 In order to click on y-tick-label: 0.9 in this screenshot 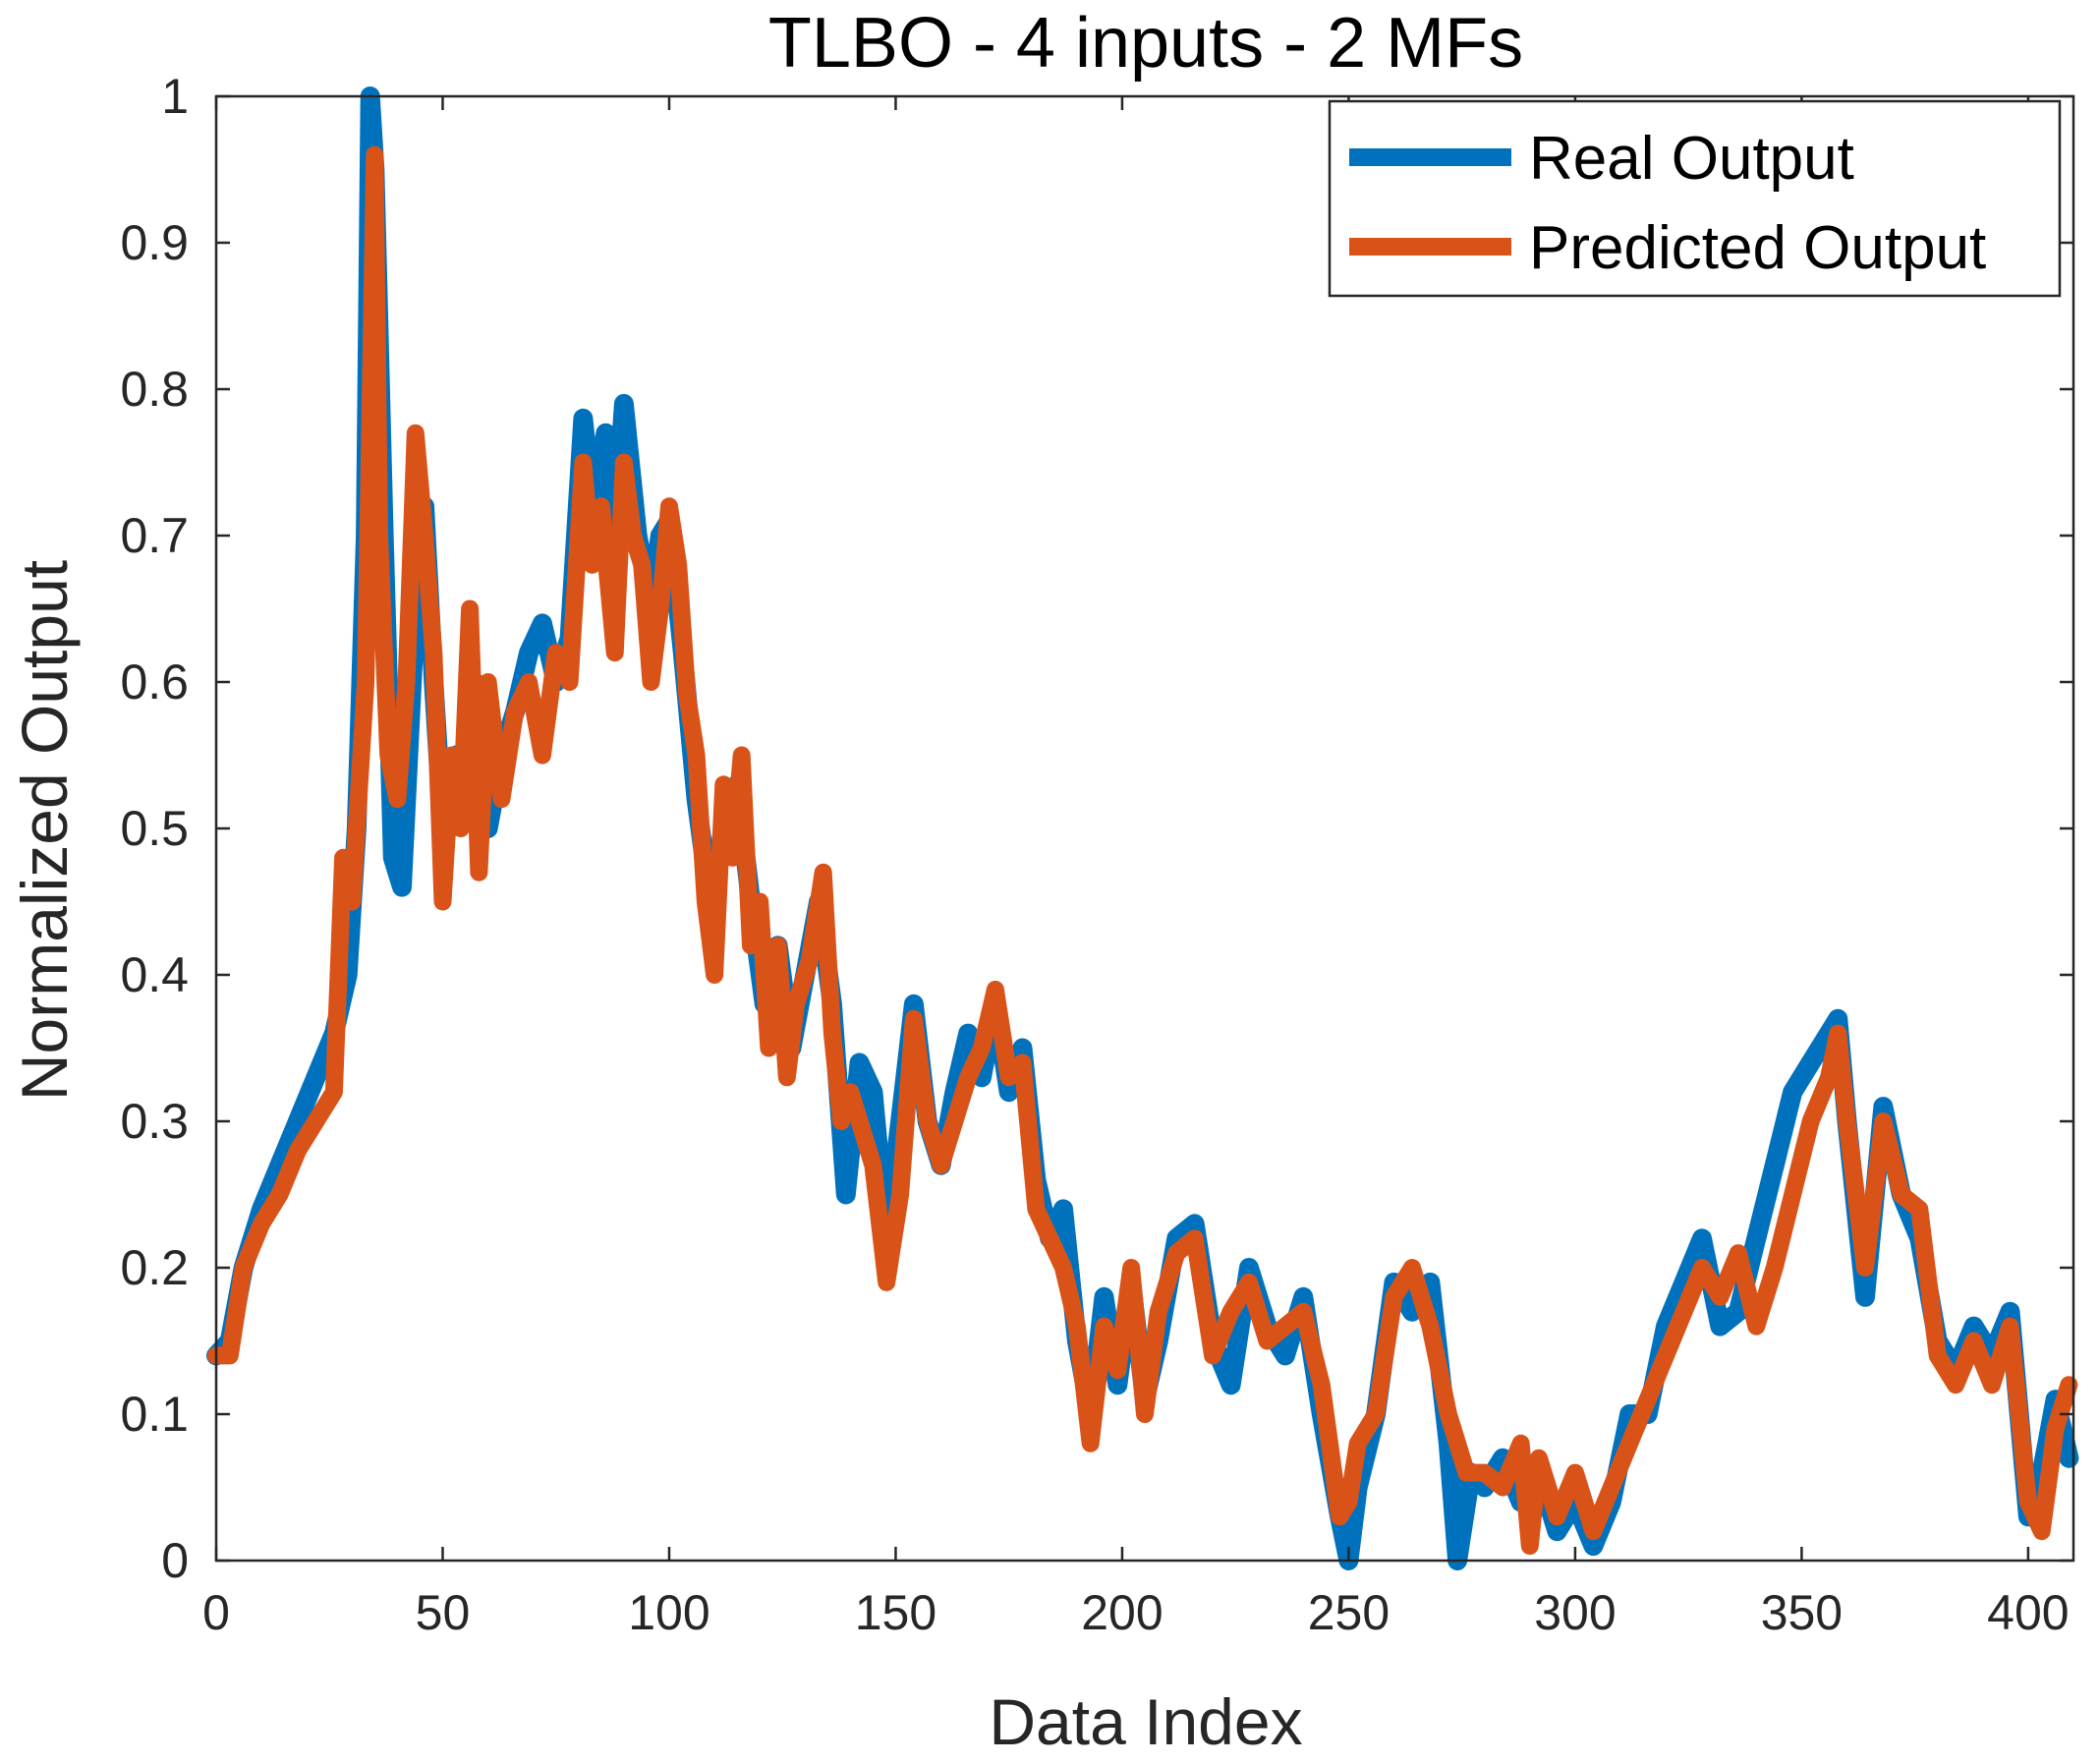, I will do `click(154, 242)`.